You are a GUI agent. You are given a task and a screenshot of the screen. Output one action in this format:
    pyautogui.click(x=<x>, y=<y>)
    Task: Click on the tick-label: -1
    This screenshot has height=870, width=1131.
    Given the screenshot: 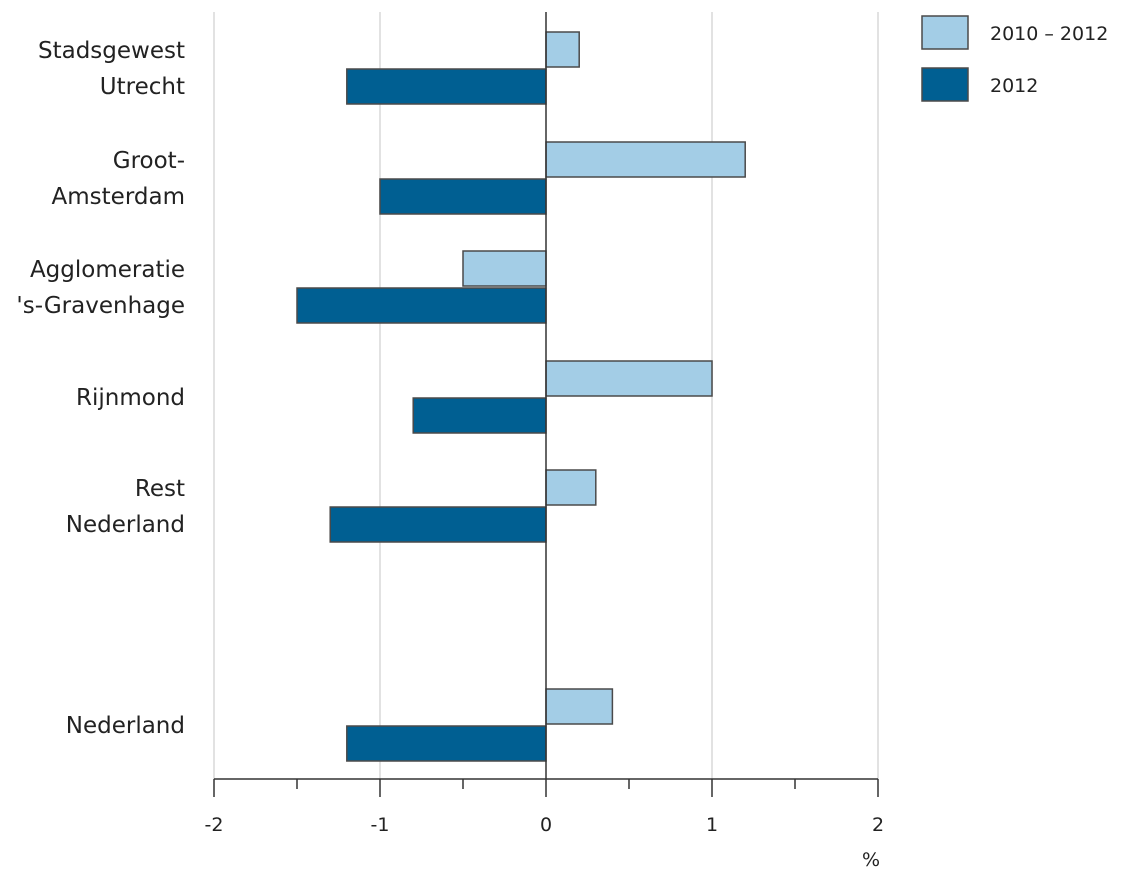 What is the action you would take?
    pyautogui.click(x=380, y=825)
    